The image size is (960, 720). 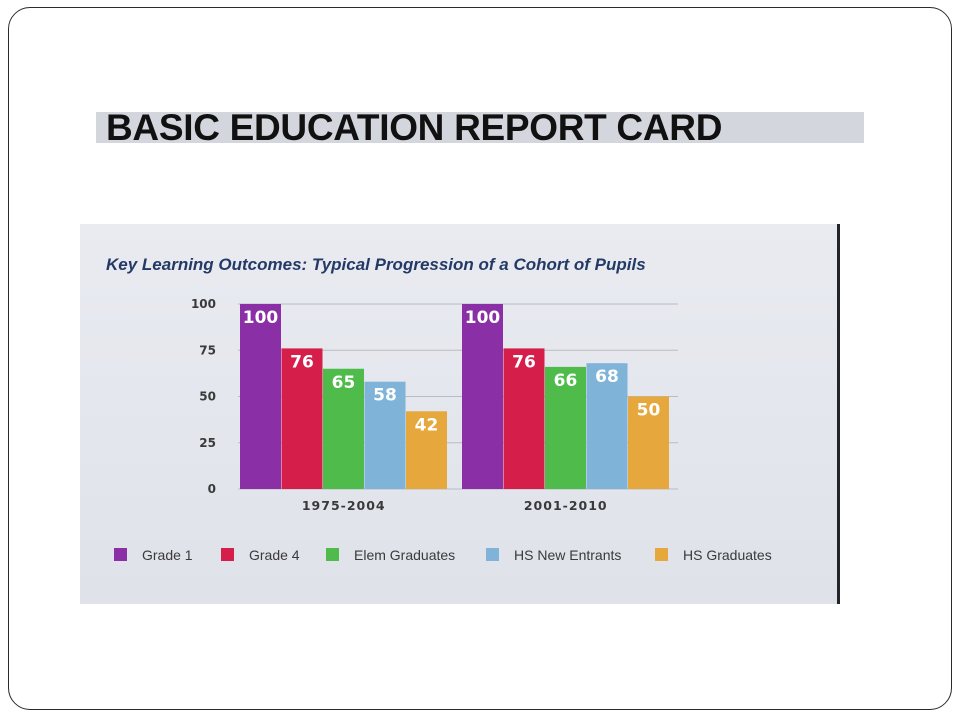 What do you see at coordinates (427, 425) in the screenshot?
I see `bar-value-label: 42` at bounding box center [427, 425].